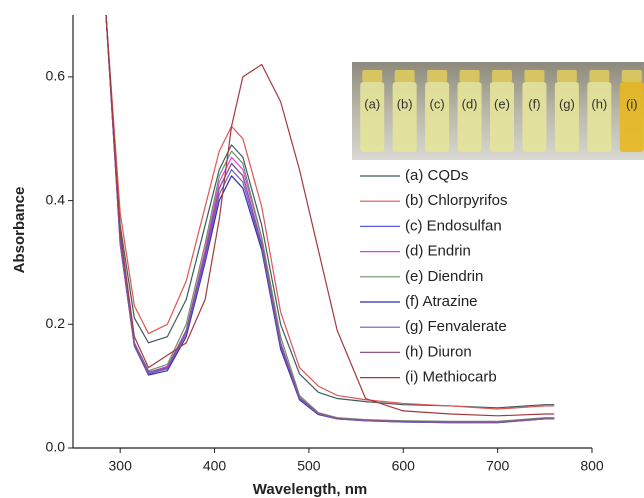 This screenshot has width=644, height=498. Describe the element at coordinates (121, 466) in the screenshot. I see `x-tick-label: 300` at that location.